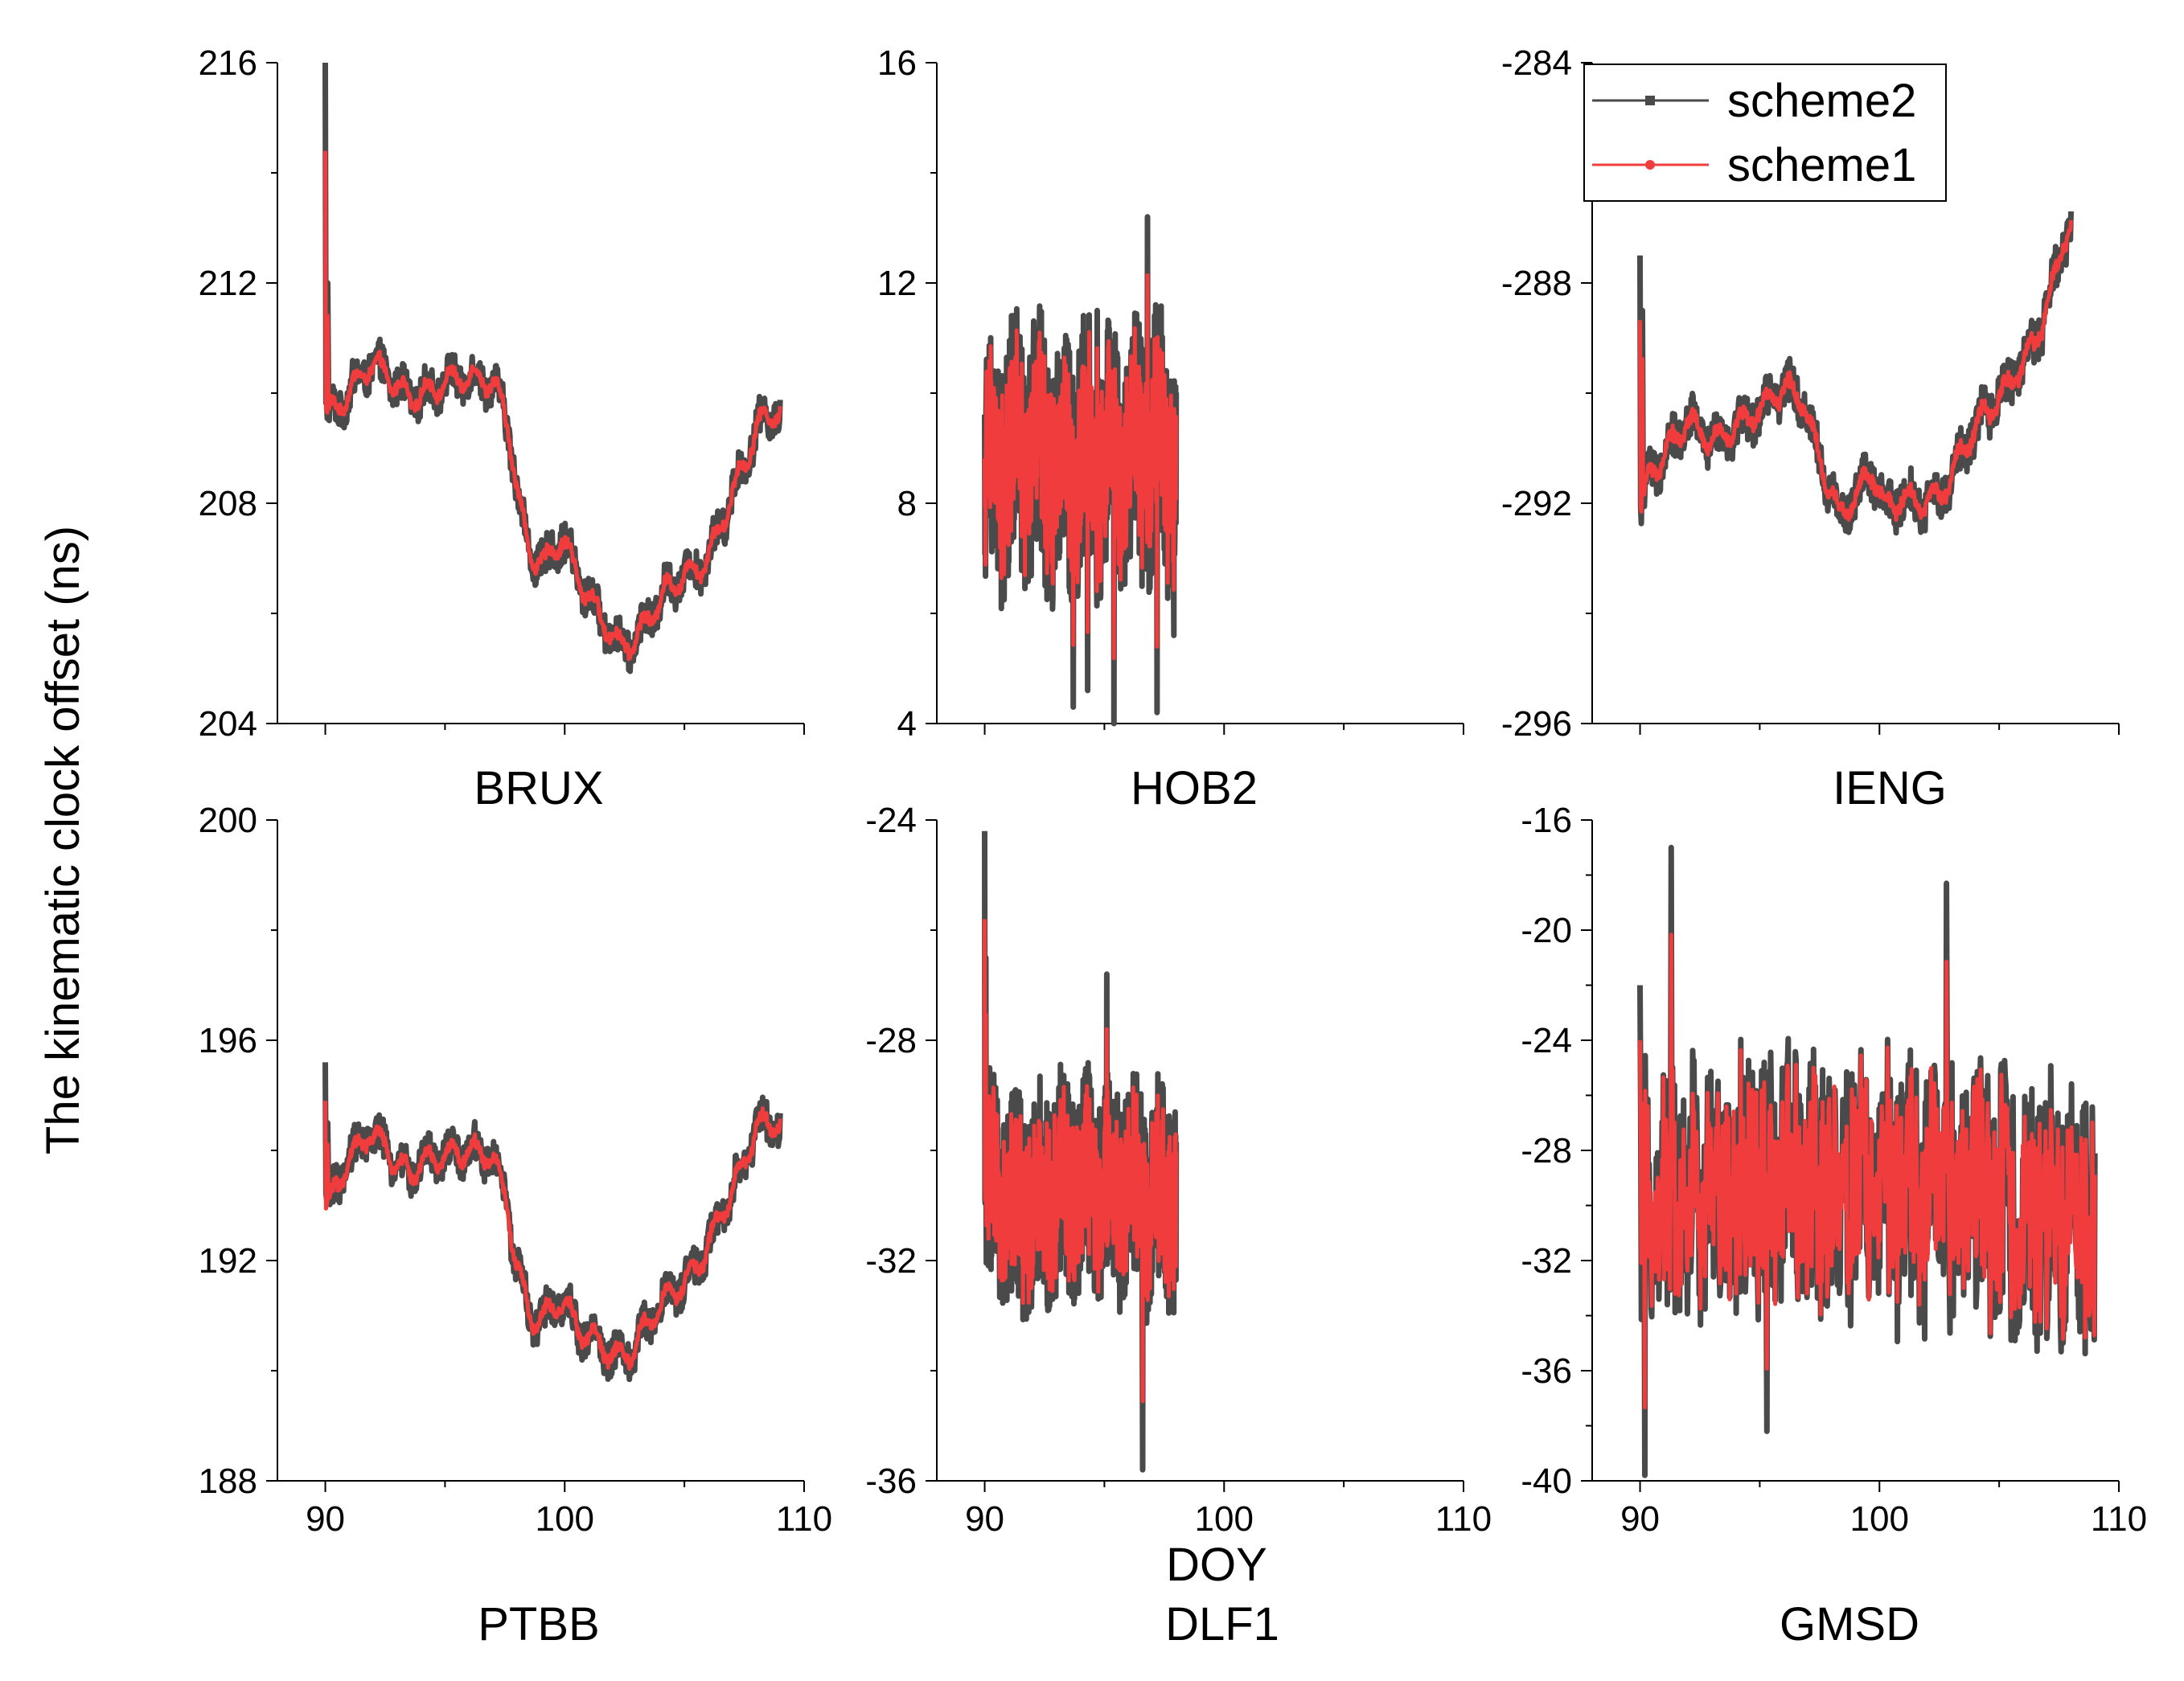  Describe the element at coordinates (228, 283) in the screenshot. I see `y-tick-label: 212` at that location.